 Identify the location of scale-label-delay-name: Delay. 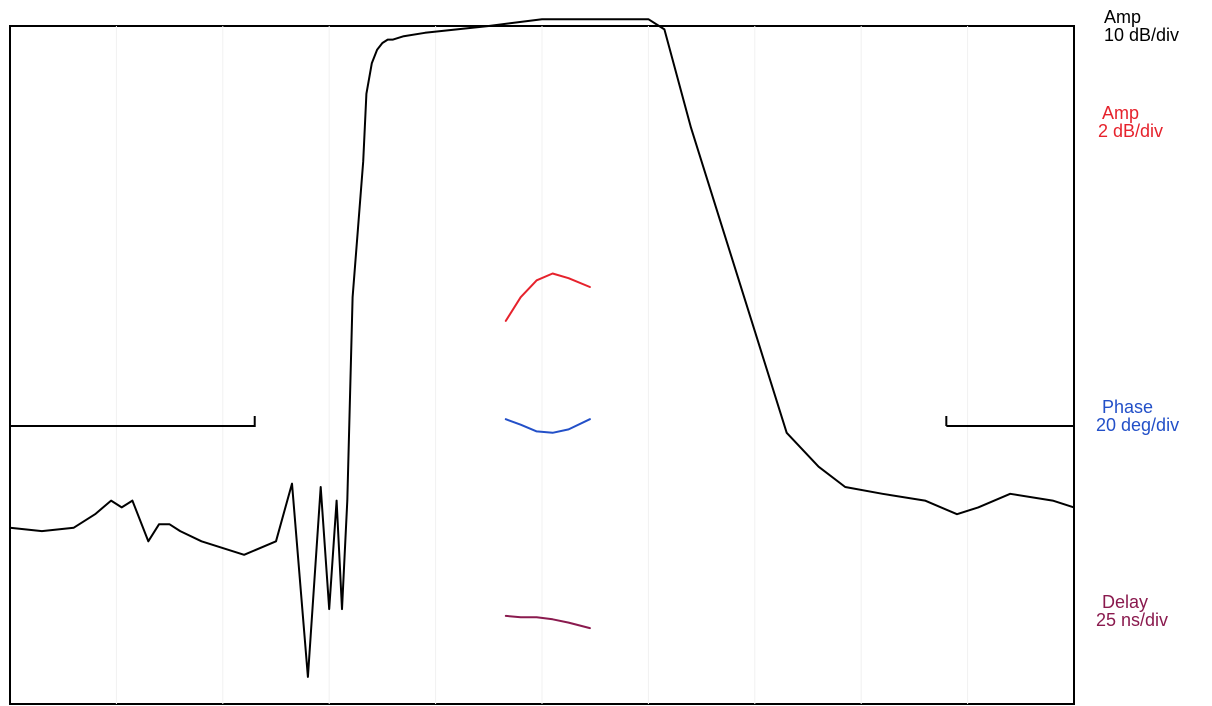
(1125, 602).